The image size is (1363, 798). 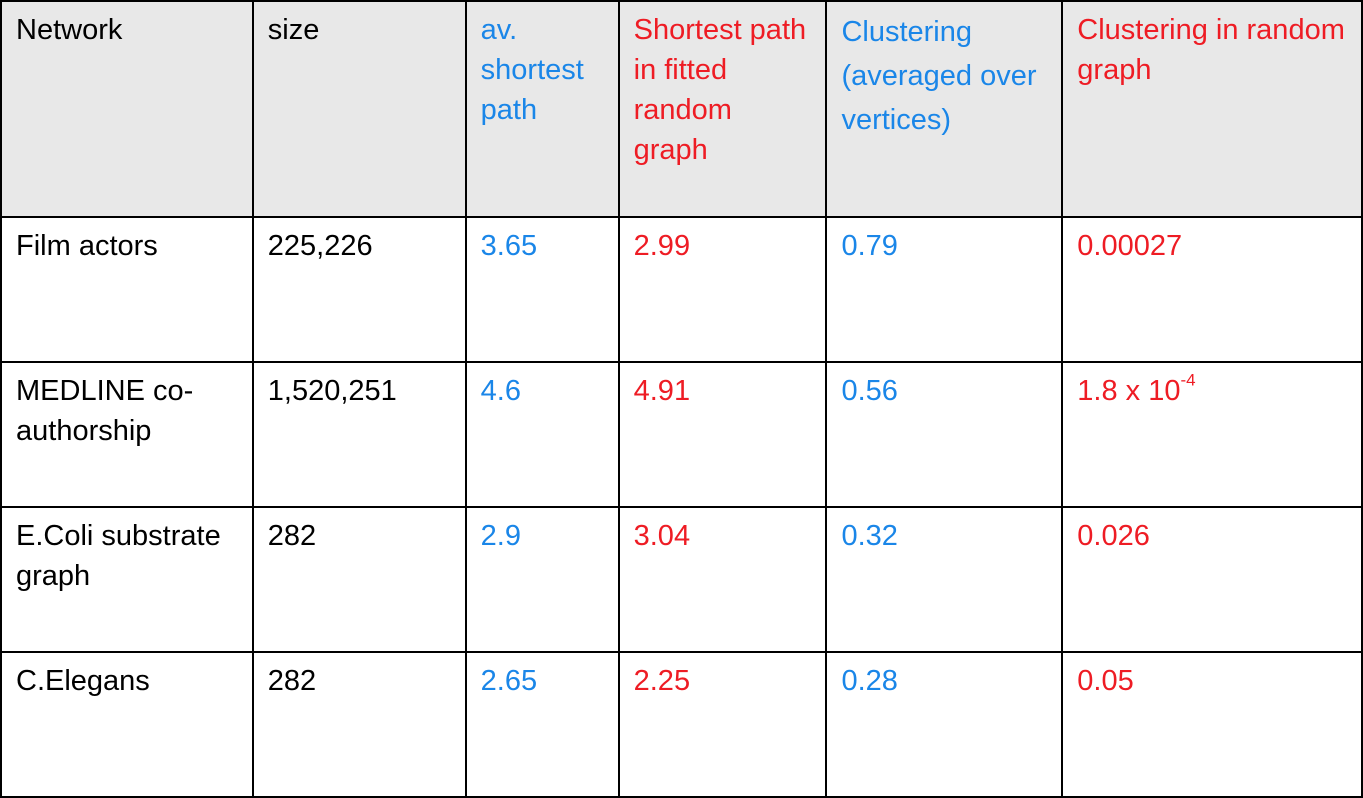 What do you see at coordinates (722, 434) in the screenshot?
I see `cell-random-shortest-path: 4.91` at bounding box center [722, 434].